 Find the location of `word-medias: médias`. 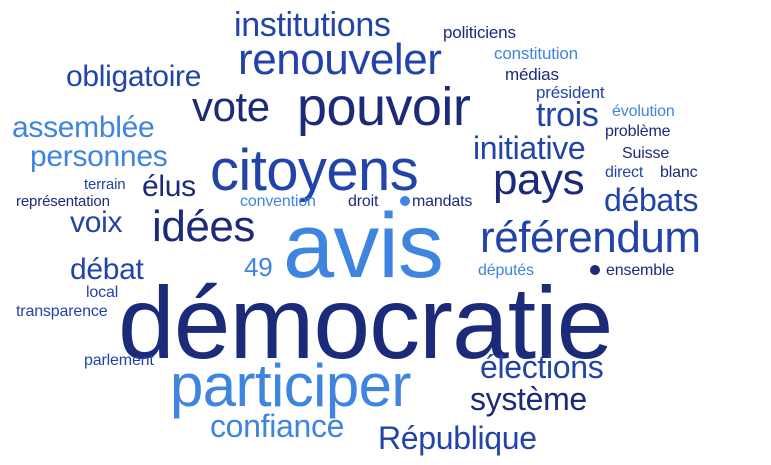

word-medias: médias is located at coordinates (532, 74).